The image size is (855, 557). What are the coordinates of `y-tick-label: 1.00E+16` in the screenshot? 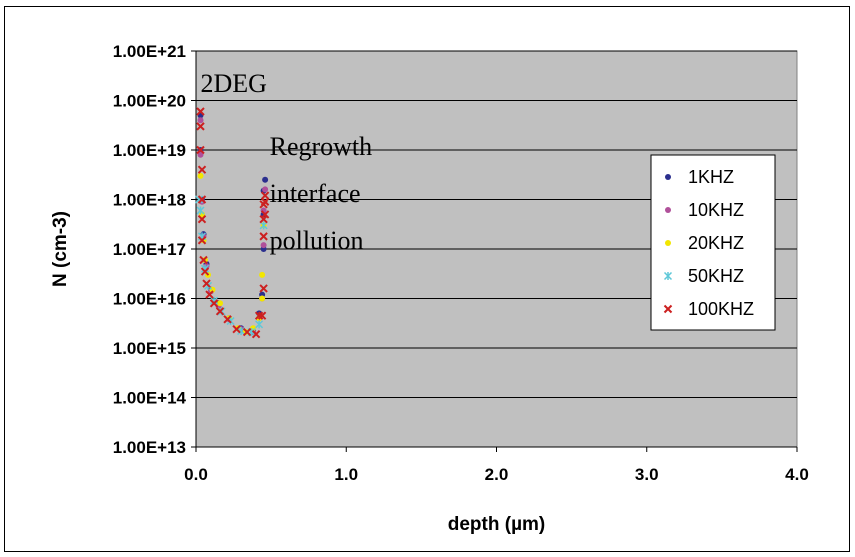 It's located at (149, 299).